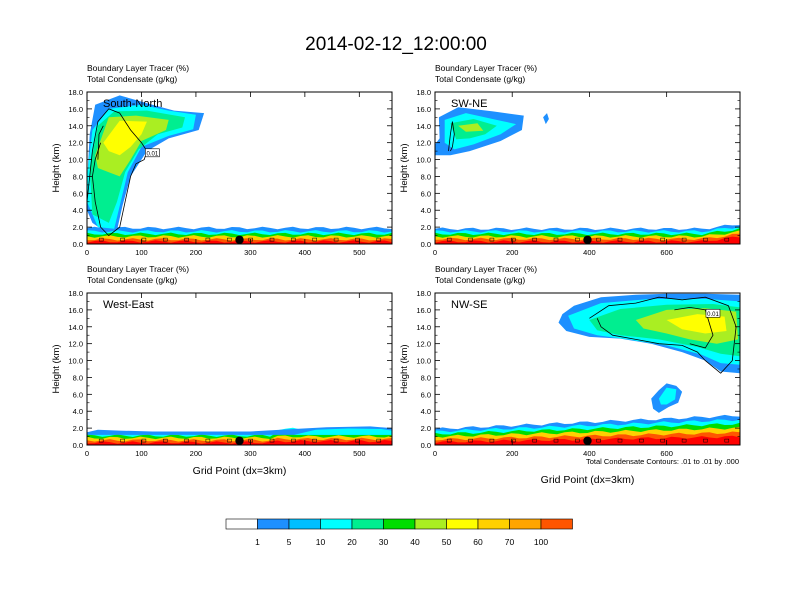 The height and width of the screenshot is (612, 792). I want to click on panel-name: South-North, so click(132, 104).